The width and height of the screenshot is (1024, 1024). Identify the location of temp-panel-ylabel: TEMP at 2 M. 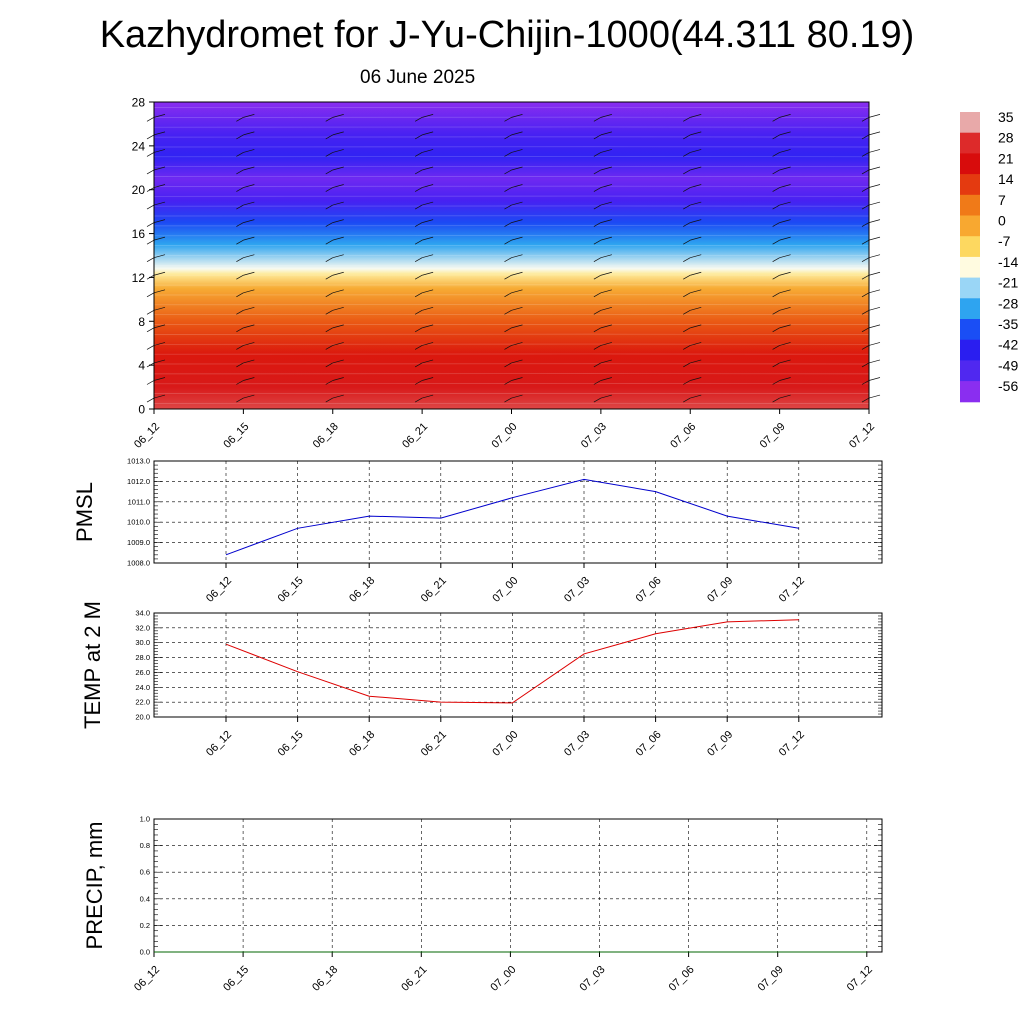
(92, 665).